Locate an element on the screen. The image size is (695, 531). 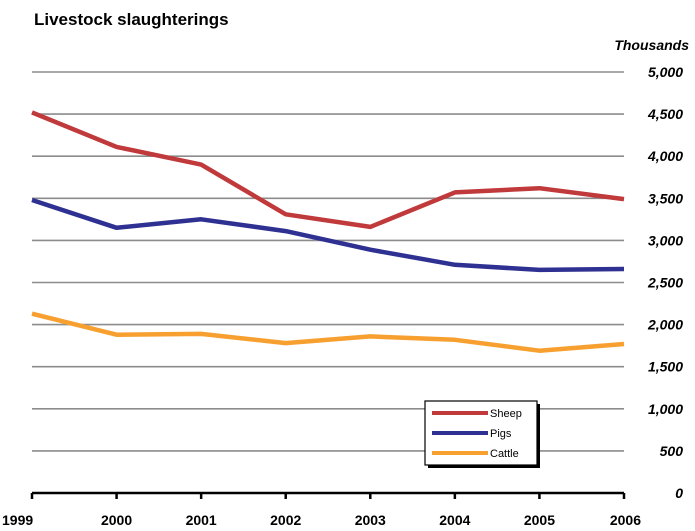
series-line-cattle is located at coordinates (328, 332).